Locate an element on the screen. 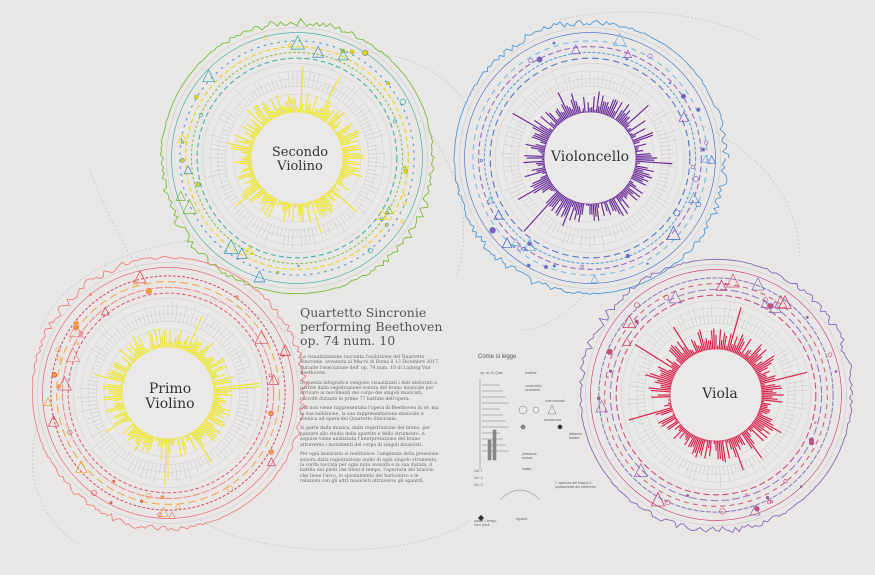 The height and width of the screenshot is (575, 875). legend-distanza-label: distanza battere is located at coordinates (575, 436).